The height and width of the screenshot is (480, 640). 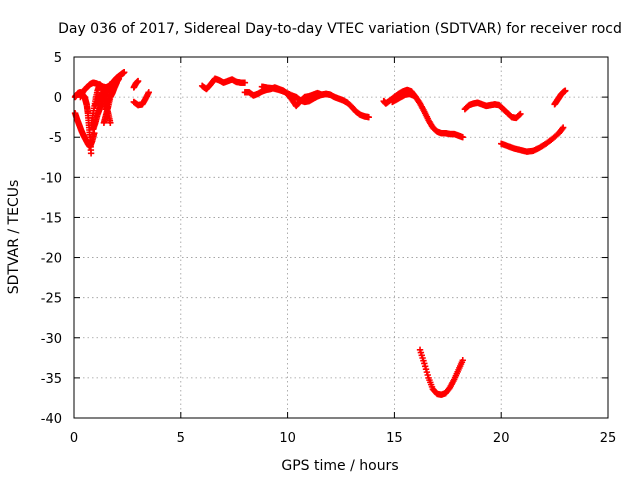 What do you see at coordinates (394, 438) in the screenshot?
I see `x-tick-label: 15` at bounding box center [394, 438].